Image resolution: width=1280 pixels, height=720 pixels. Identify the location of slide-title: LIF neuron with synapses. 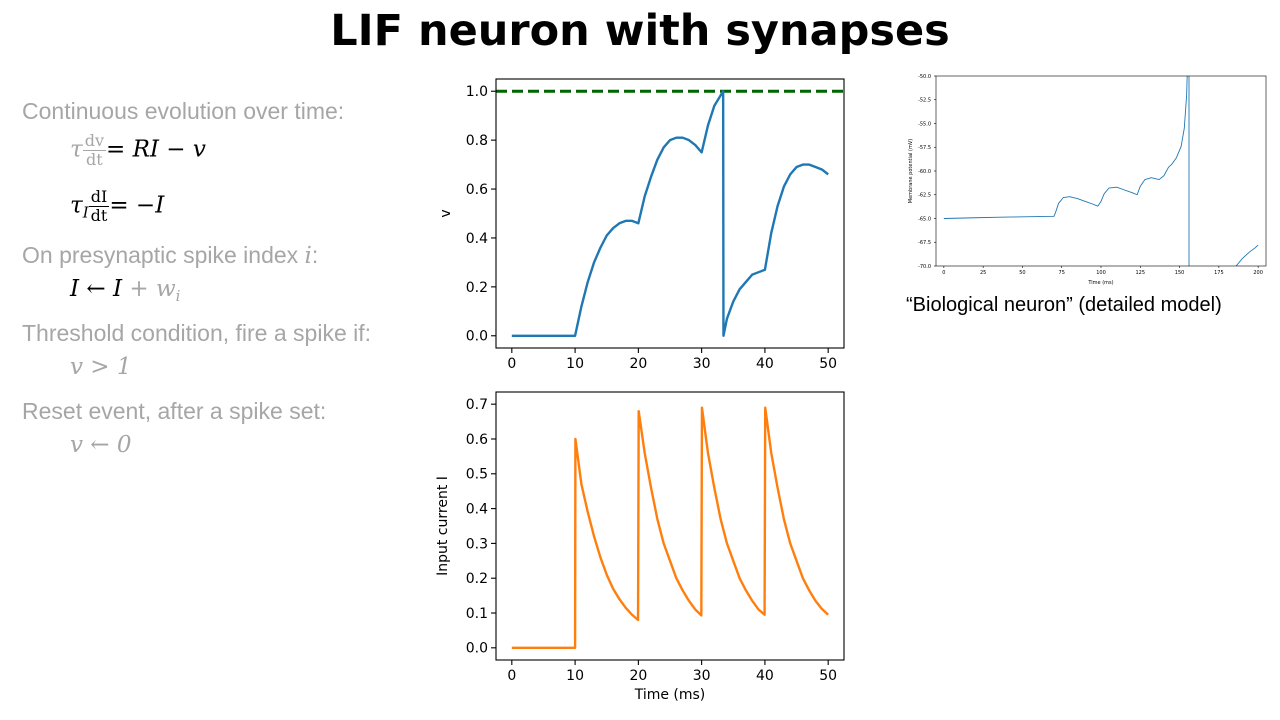
(640, 31).